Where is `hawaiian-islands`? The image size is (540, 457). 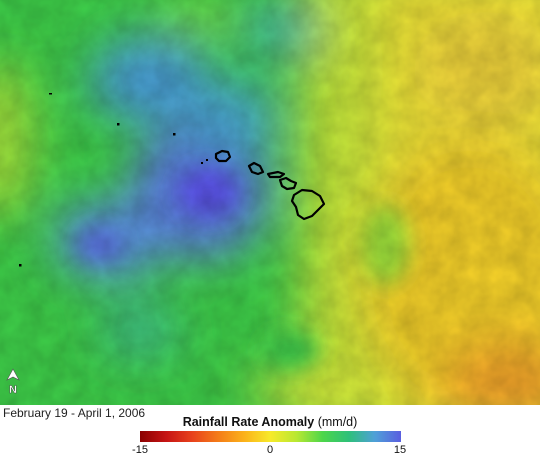 hawaiian-islands is located at coordinates (270, 185).